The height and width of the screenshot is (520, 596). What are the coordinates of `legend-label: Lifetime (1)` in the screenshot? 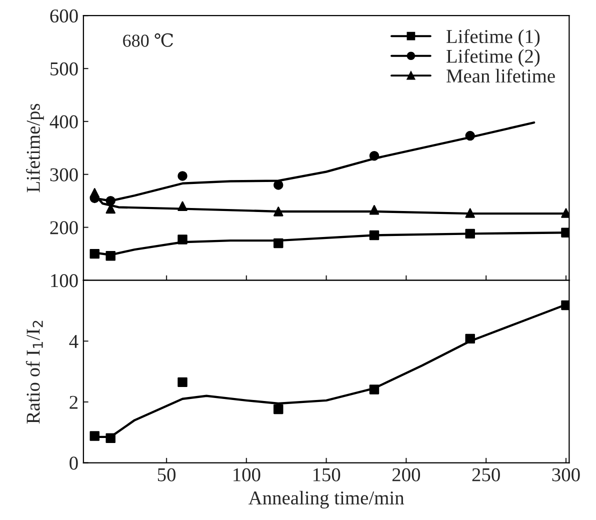 It's located at (493, 38).